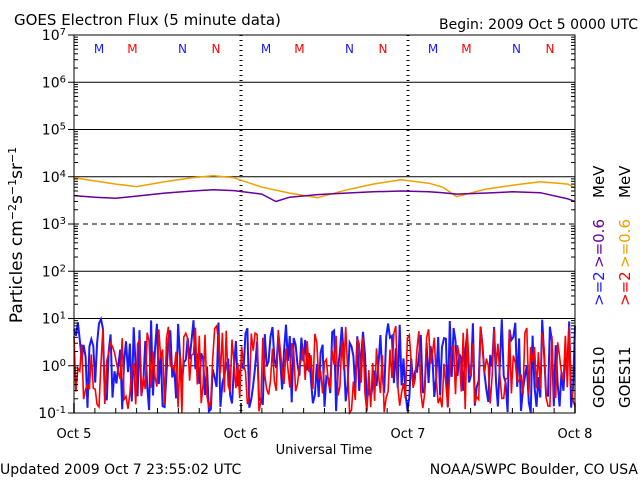 Image resolution: width=640 pixels, height=480 pixels. I want to click on legend-goes10: GOES10 >=2 >=0.6 MeV, so click(599, 286).